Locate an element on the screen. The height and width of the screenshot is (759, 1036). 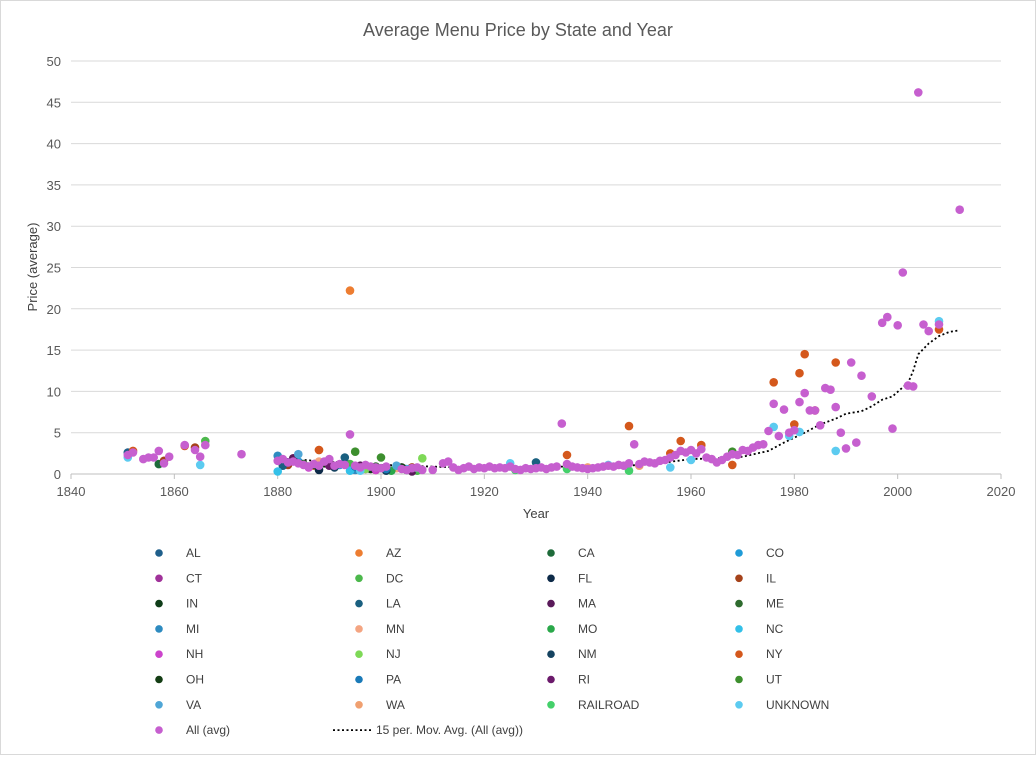
x-tick-label: 1960 is located at coordinates (691, 491).